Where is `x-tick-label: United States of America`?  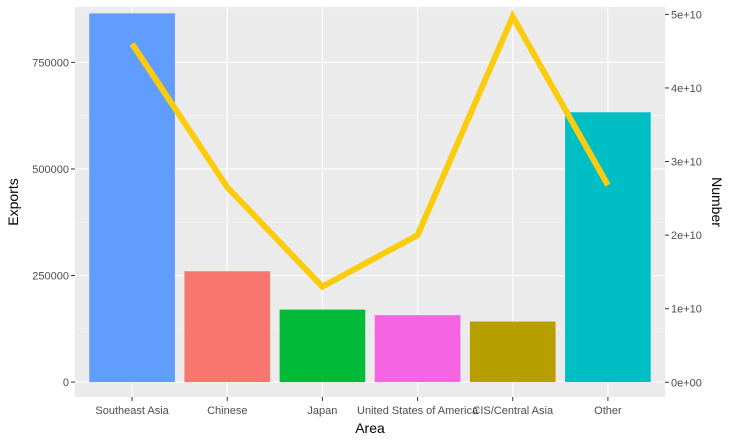 x-tick-label: United States of America is located at coordinates (418, 411).